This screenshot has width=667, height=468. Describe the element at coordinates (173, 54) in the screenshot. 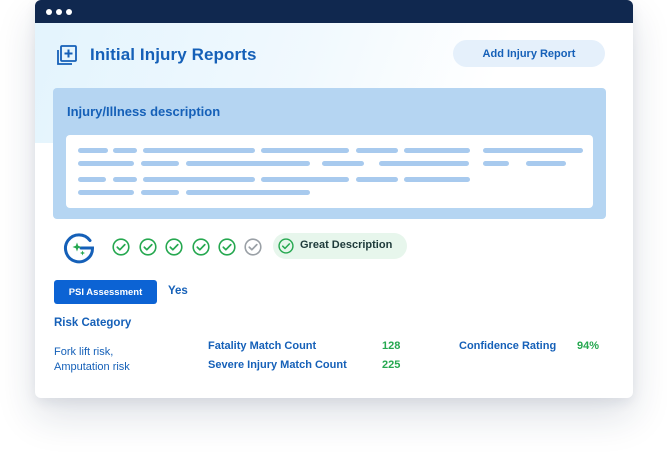

I see `page-title: Initial Injury Reports` at that location.